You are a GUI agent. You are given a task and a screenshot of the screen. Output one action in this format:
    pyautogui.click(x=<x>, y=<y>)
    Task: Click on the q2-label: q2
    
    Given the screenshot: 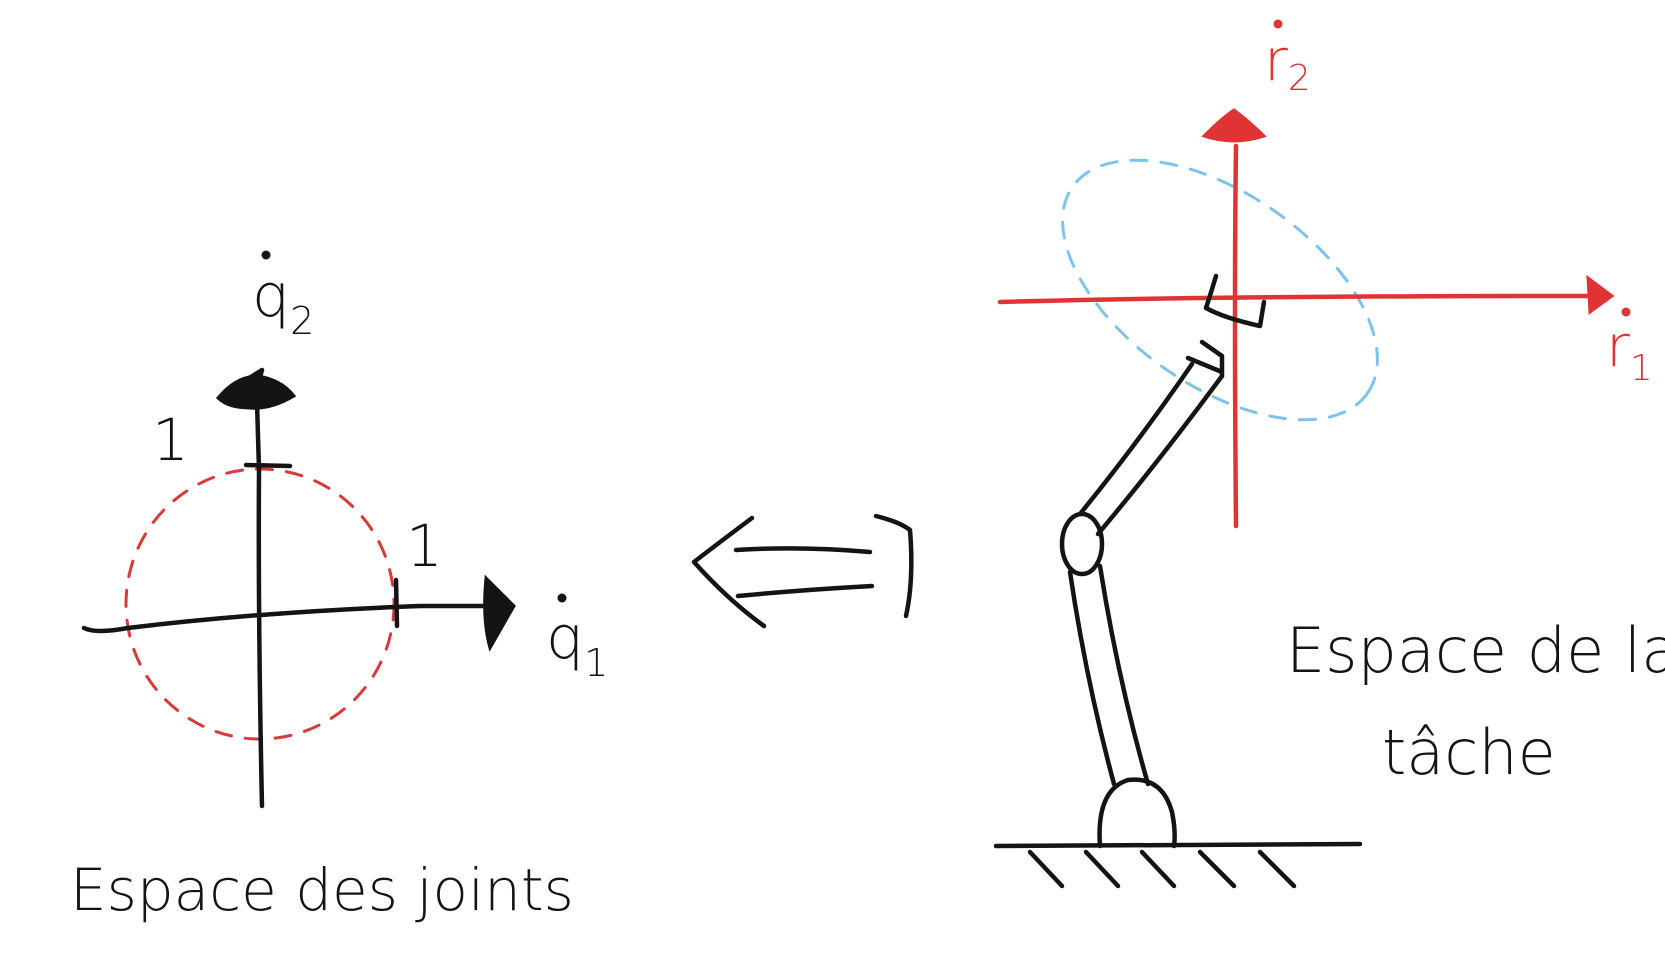 What is the action you would take?
    pyautogui.click(x=283, y=302)
    